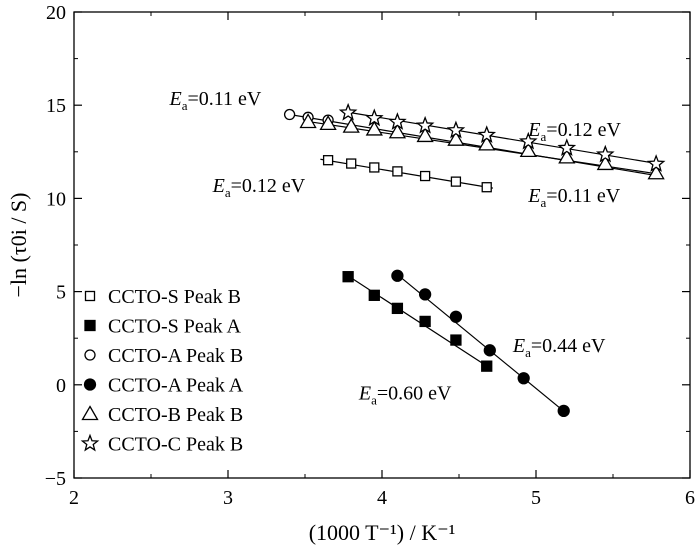 The height and width of the screenshot is (551, 700). What do you see at coordinates (405, 395) in the screenshot?
I see `activation-energy-label: Ea=0.60 eV` at bounding box center [405, 395].